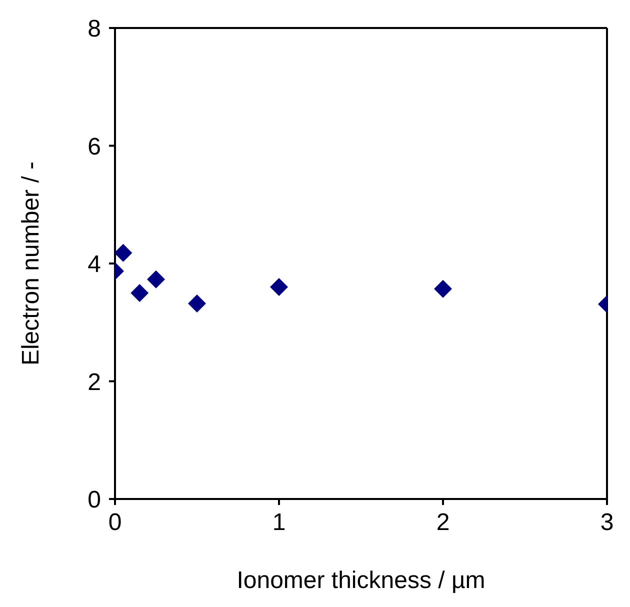 This screenshot has height=607, width=630. Describe the element at coordinates (31, 263) in the screenshot. I see `y-axis-title: Electron number / -` at that location.